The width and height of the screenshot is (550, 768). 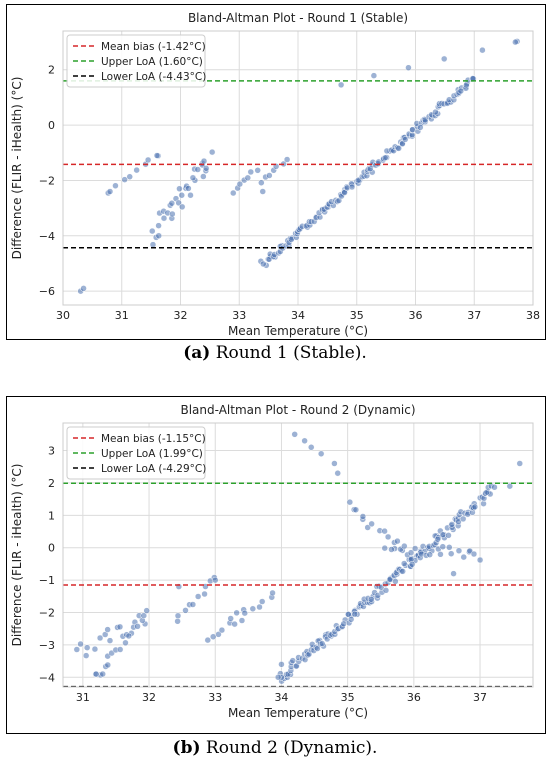 What do you see at coordinates (298, 331) in the screenshot?
I see `x-axis-label: Mean Temperature (°C)` at bounding box center [298, 331].